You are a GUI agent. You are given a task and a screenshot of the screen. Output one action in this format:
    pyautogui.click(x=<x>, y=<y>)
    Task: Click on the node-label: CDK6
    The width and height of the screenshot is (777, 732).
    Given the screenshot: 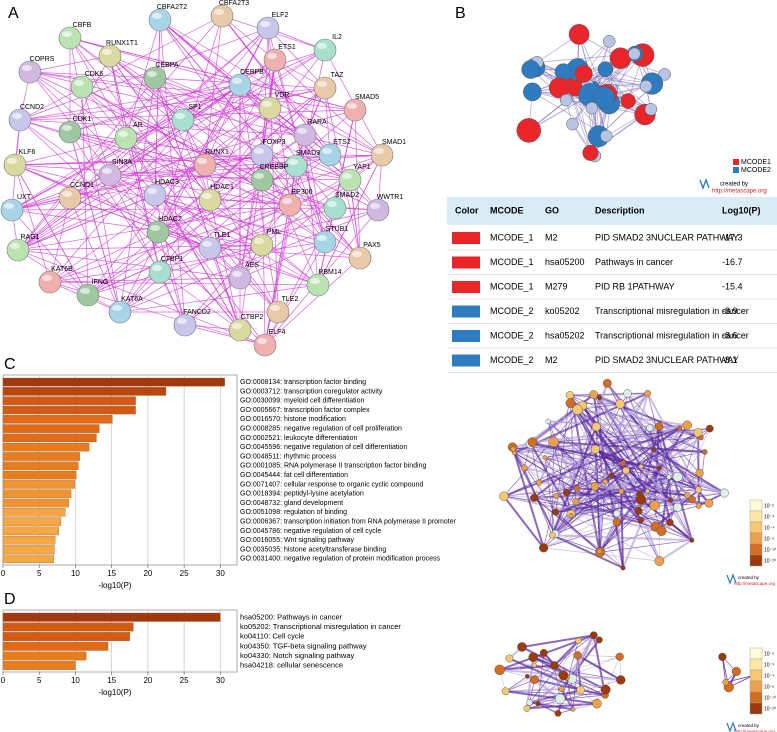 What is the action you would take?
    pyautogui.click(x=94, y=74)
    